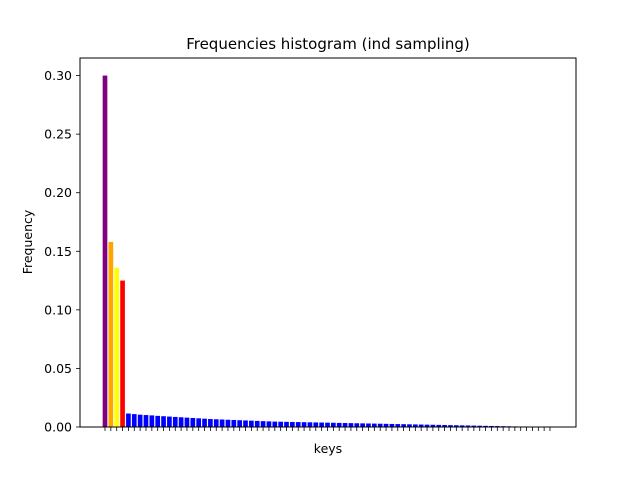  What do you see at coordinates (58, 134) in the screenshot?
I see `y-tick-label: 0.25` at bounding box center [58, 134].